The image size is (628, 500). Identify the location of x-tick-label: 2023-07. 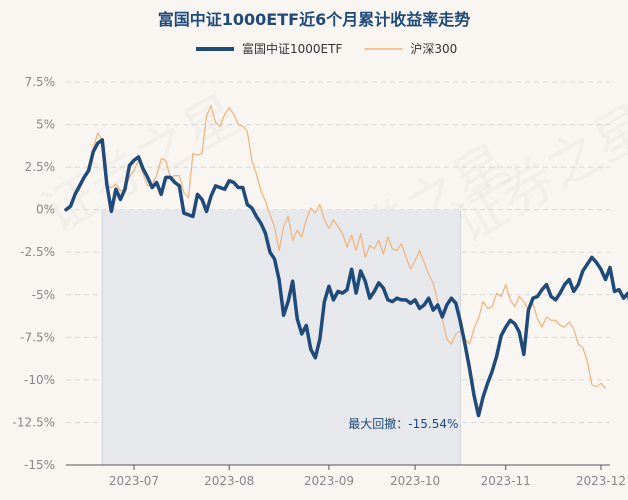
(134, 481).